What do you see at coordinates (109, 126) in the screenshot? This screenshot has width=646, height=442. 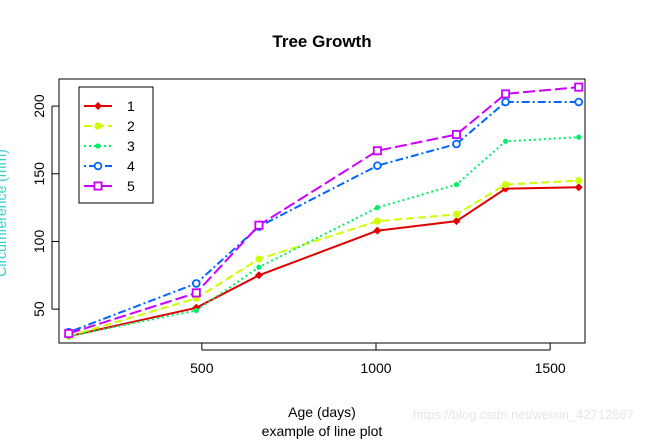 I see `legend-item: 2` at bounding box center [109, 126].